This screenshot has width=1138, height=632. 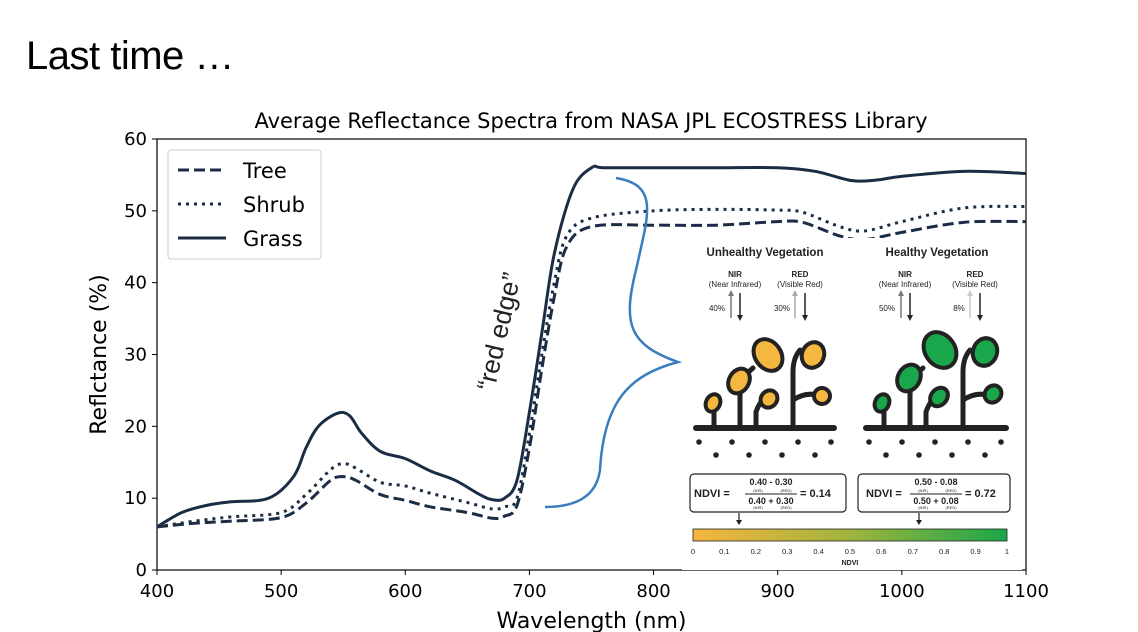 I want to click on ndvi-scale-tick-label: 0.8, so click(x=944, y=551).